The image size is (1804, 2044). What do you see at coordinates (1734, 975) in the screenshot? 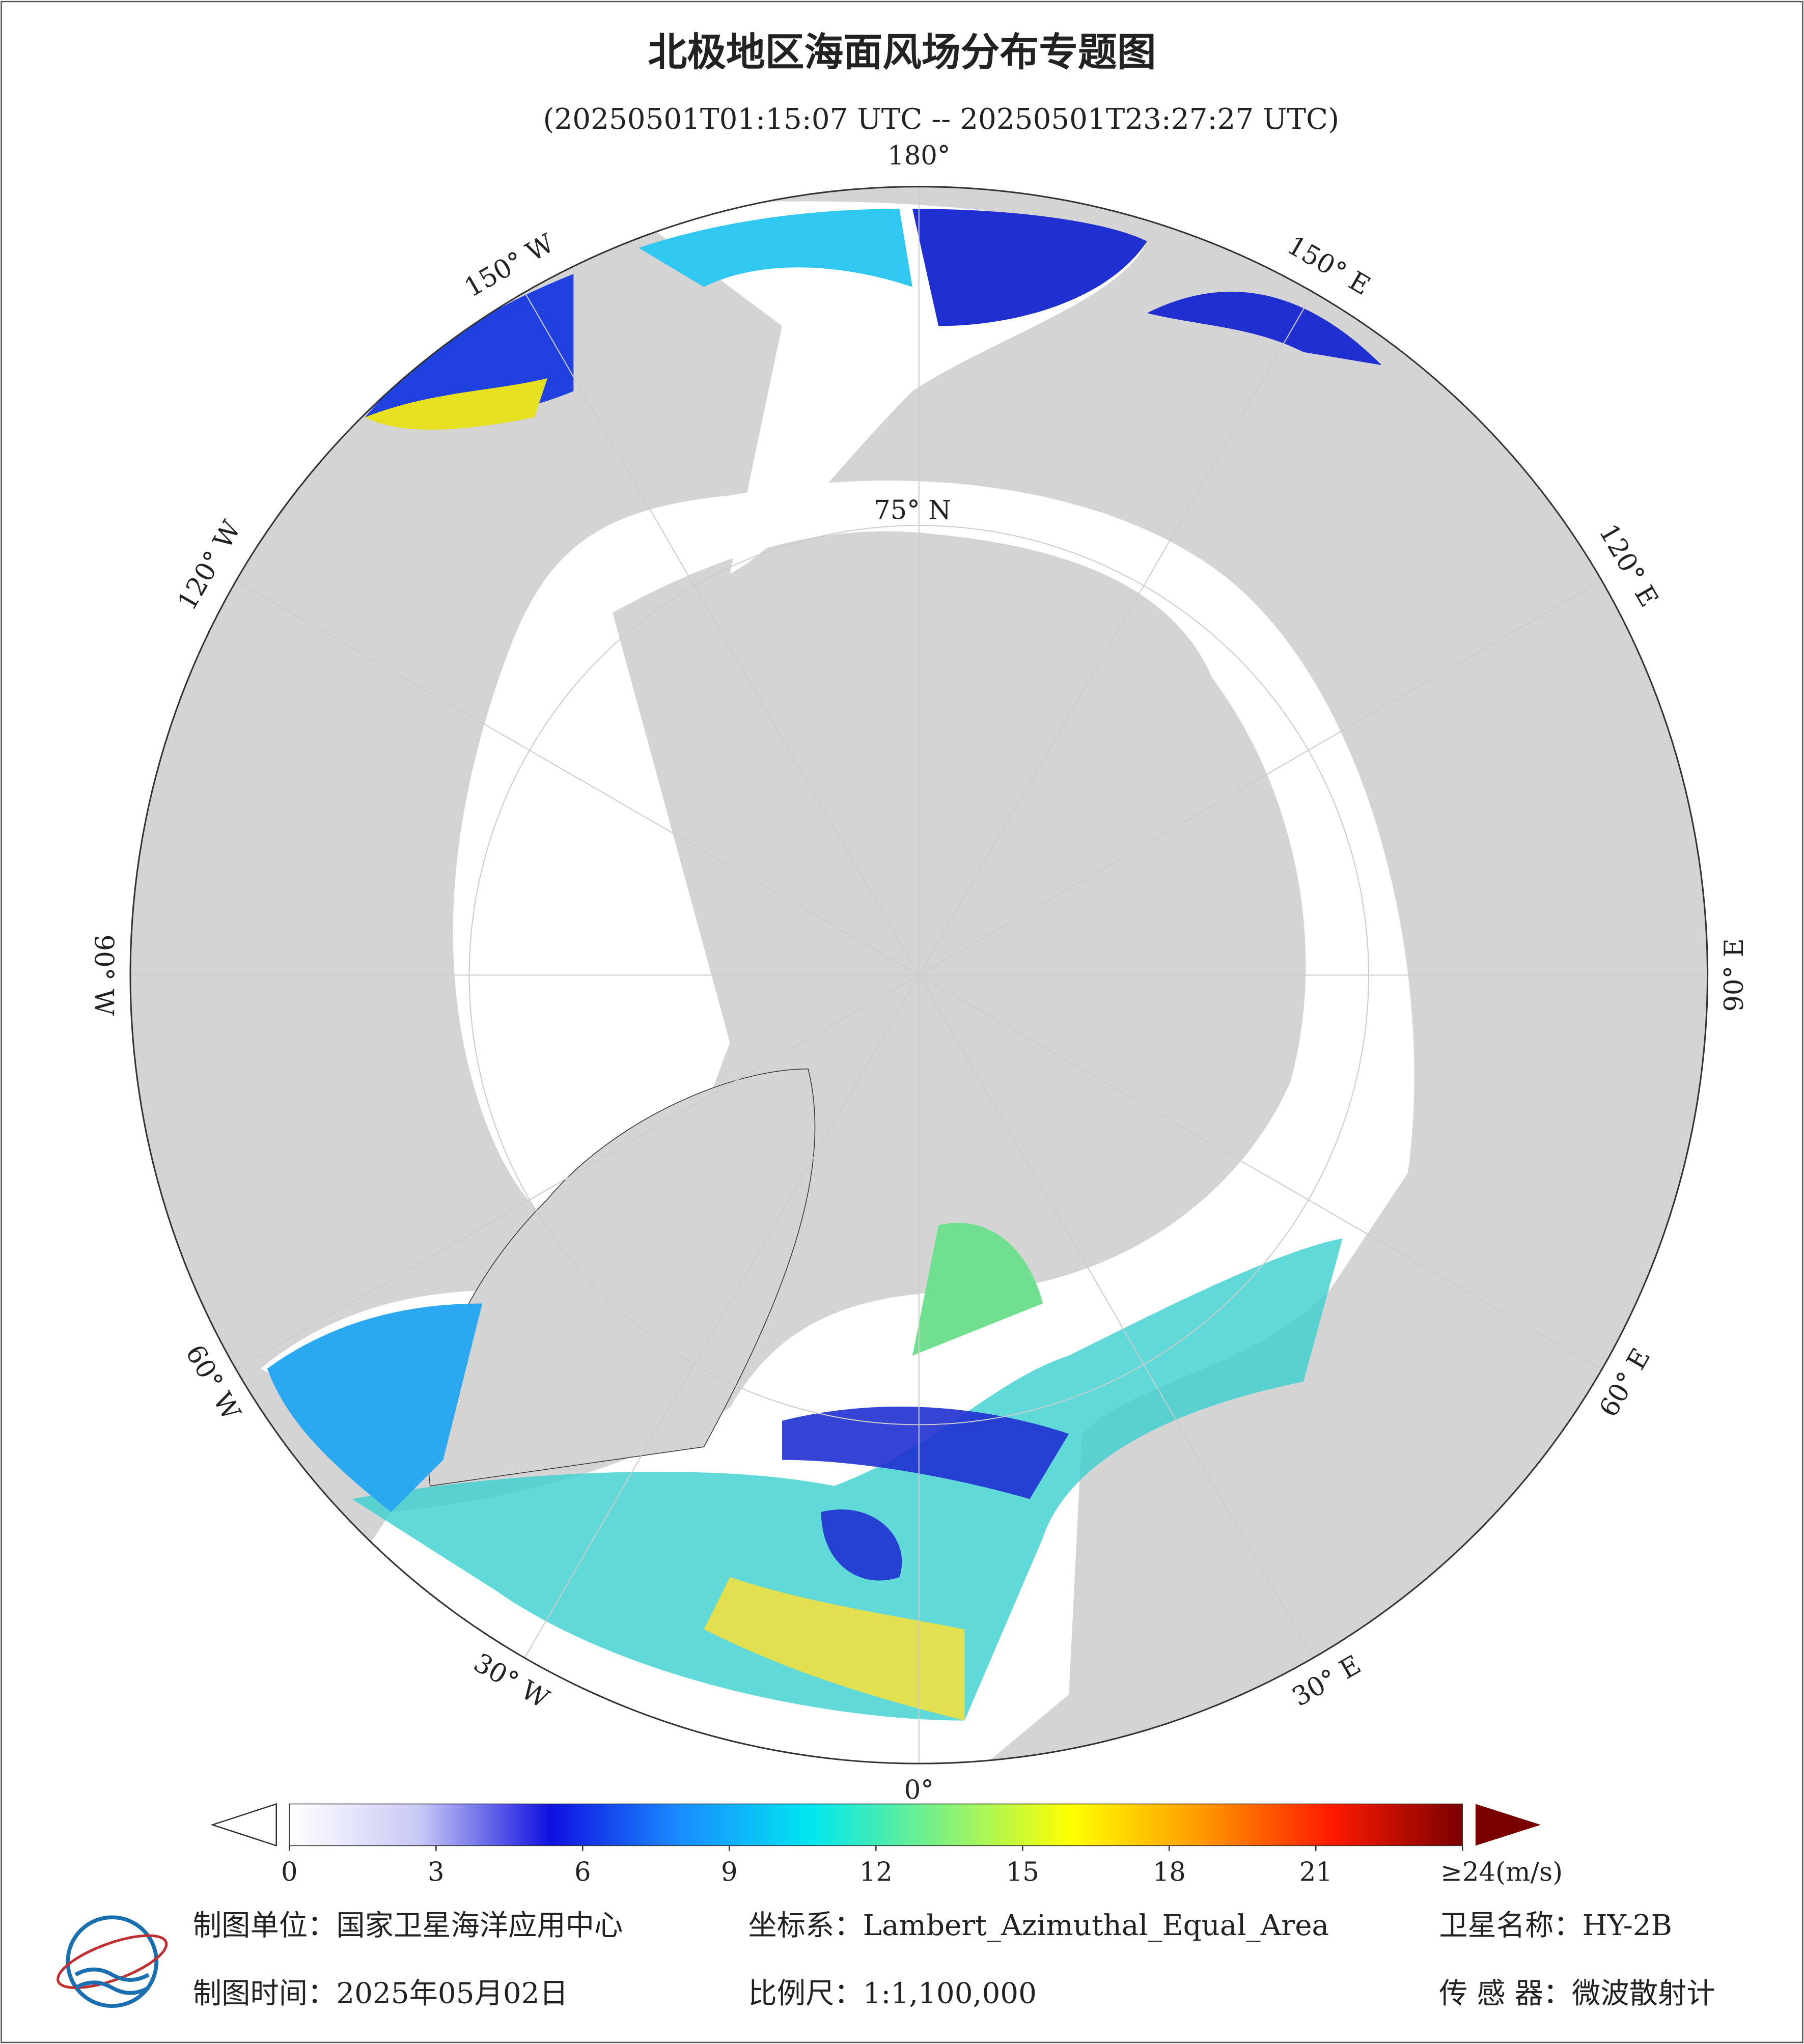
I see `meridian-label: 90° E` at bounding box center [1734, 975].